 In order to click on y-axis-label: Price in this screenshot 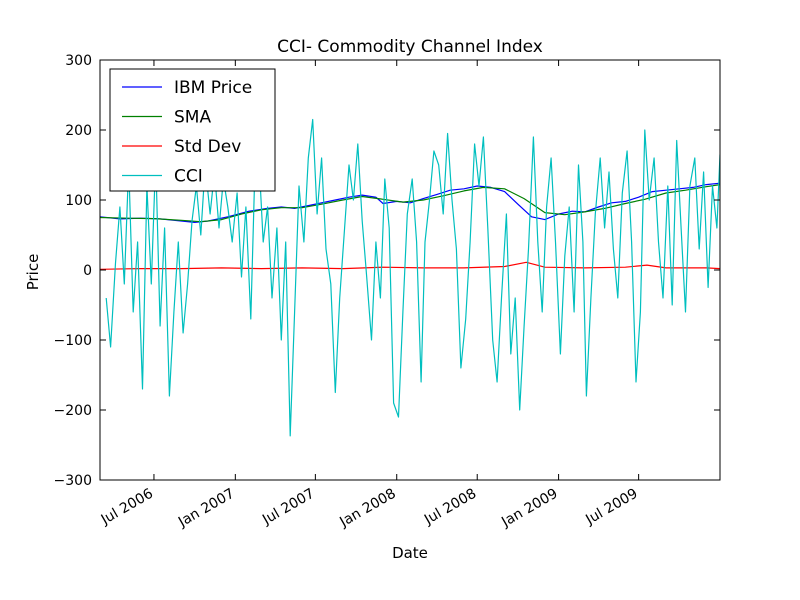, I will do `click(33, 272)`.